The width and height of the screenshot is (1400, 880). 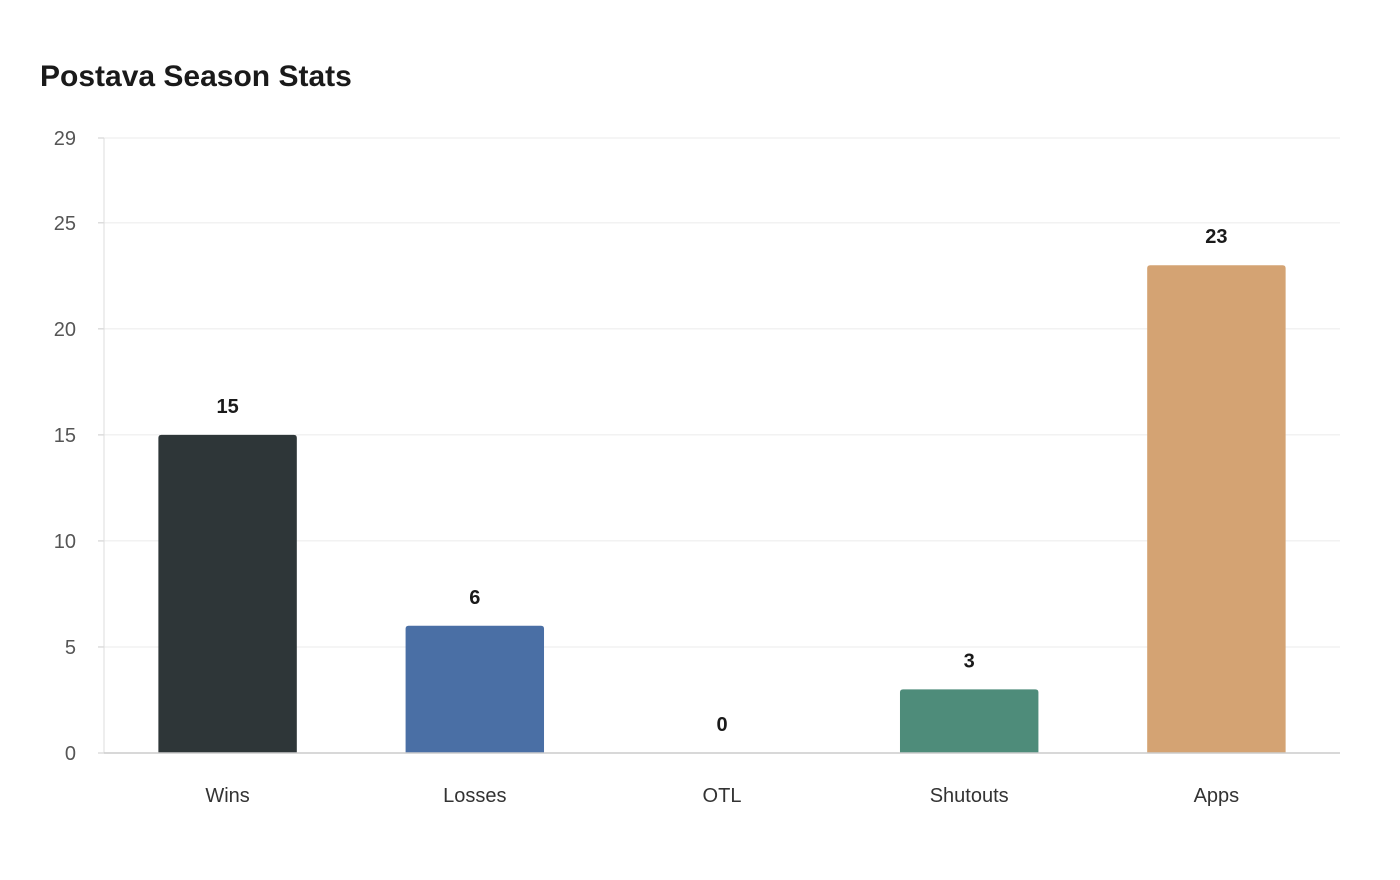 I want to click on data-label: 6, so click(x=474, y=598).